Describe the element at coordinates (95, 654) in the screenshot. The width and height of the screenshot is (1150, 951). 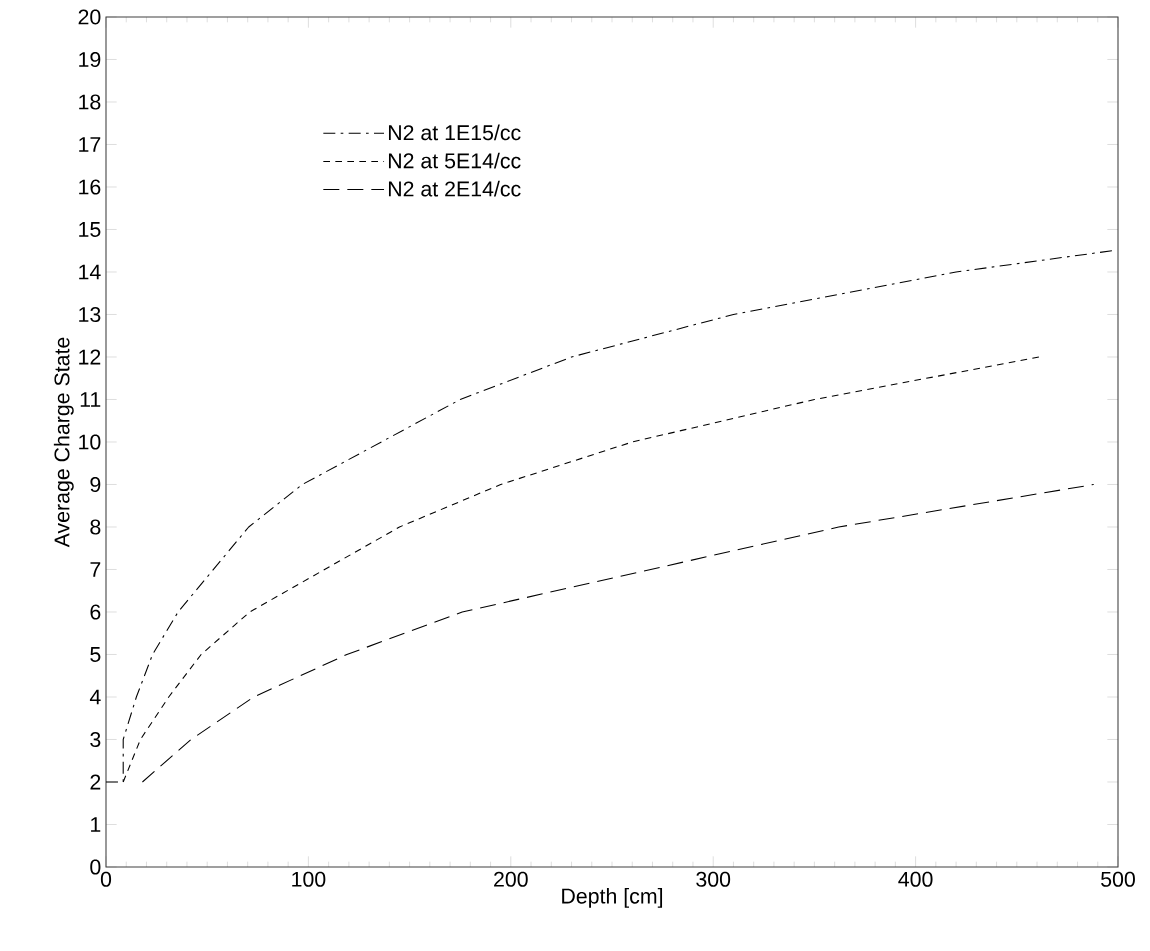
I see `y-tick-label: 5` at that location.